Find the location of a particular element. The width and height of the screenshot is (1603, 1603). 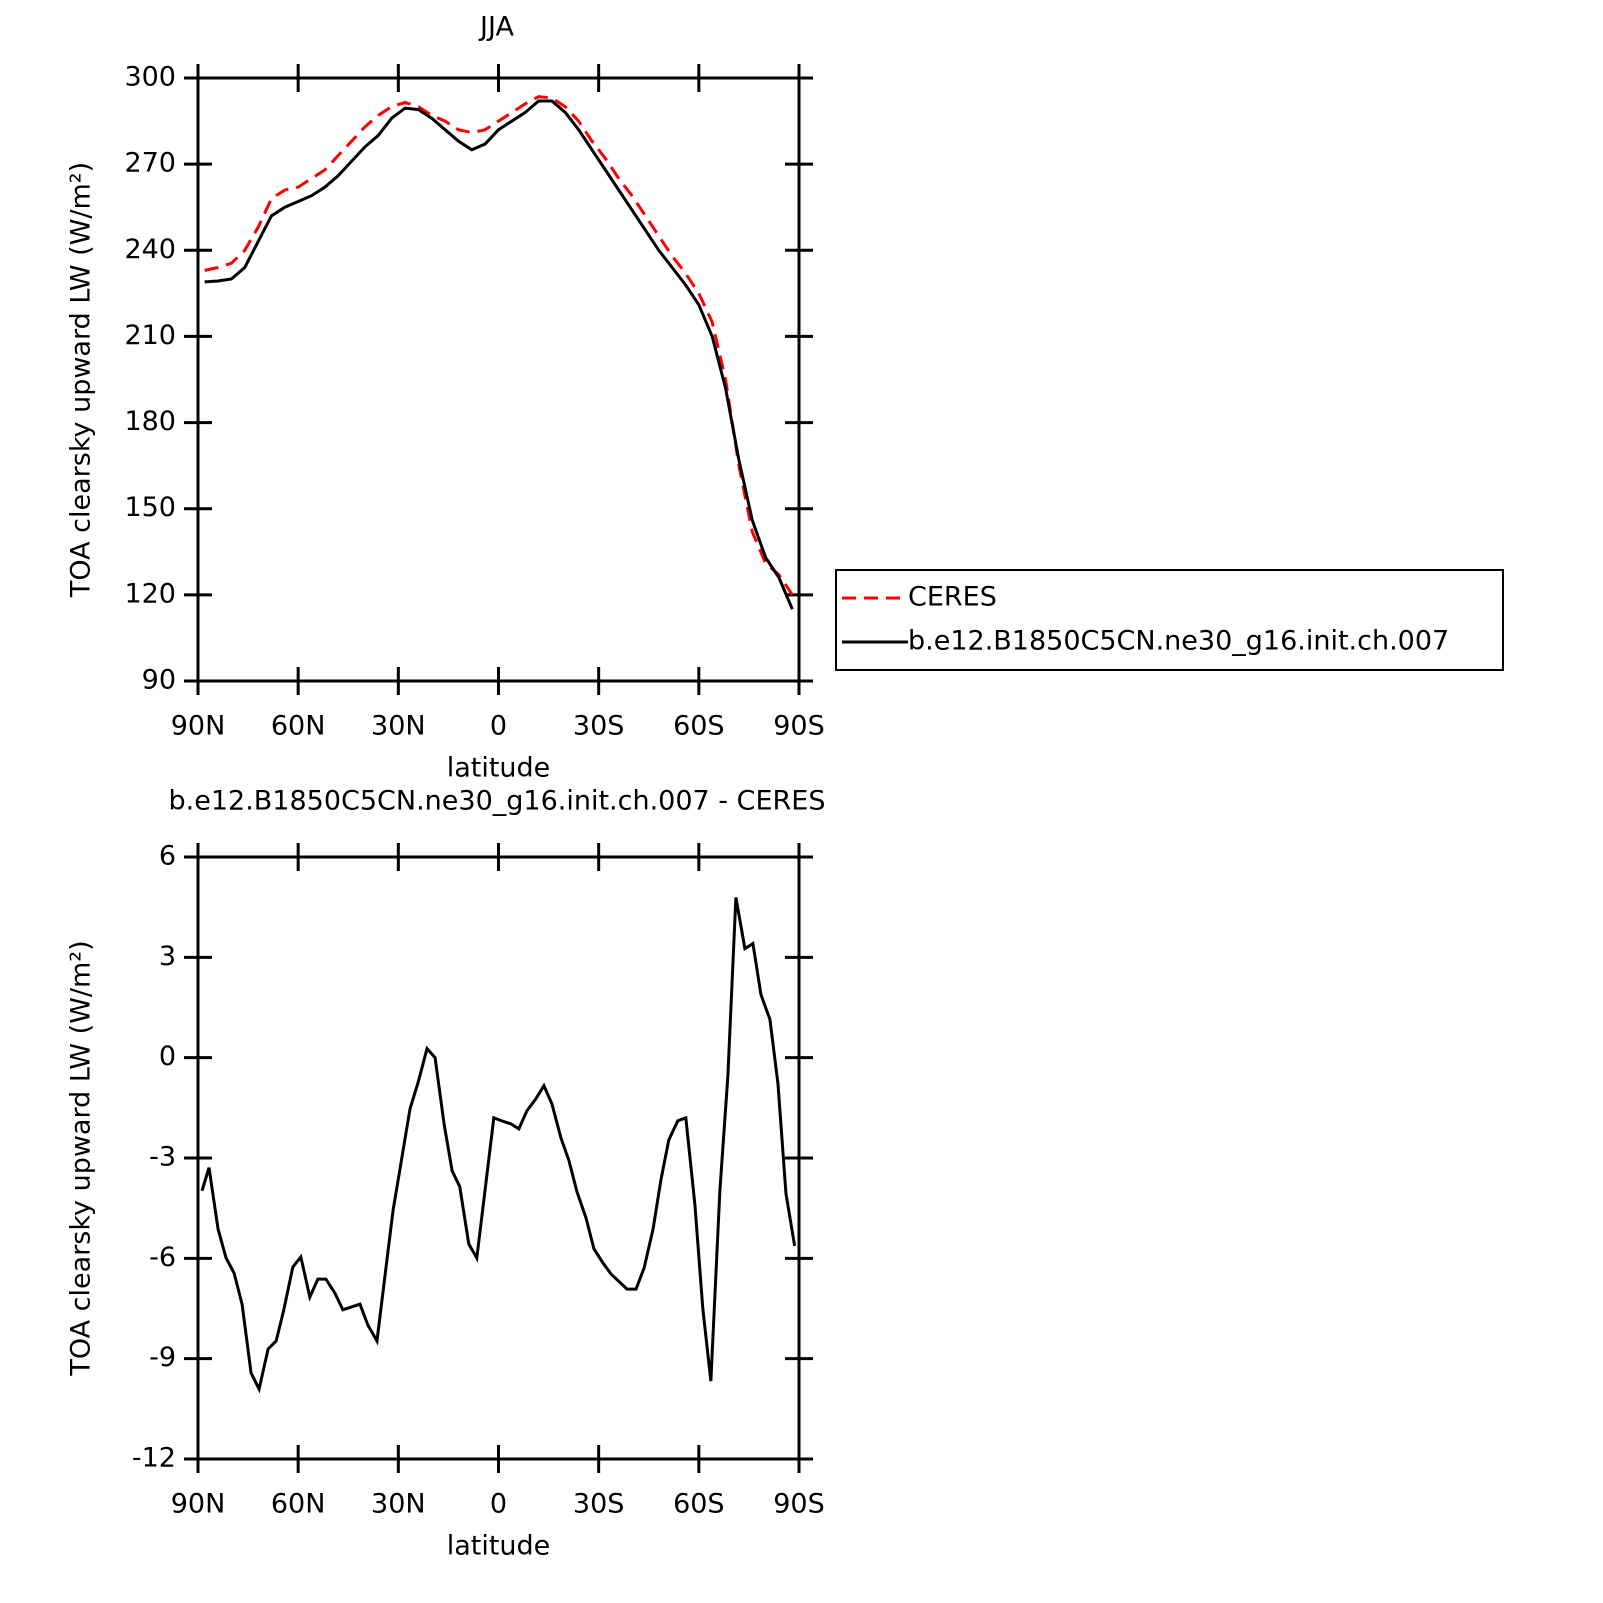

y-tick-label: -12 is located at coordinates (154, 1458).